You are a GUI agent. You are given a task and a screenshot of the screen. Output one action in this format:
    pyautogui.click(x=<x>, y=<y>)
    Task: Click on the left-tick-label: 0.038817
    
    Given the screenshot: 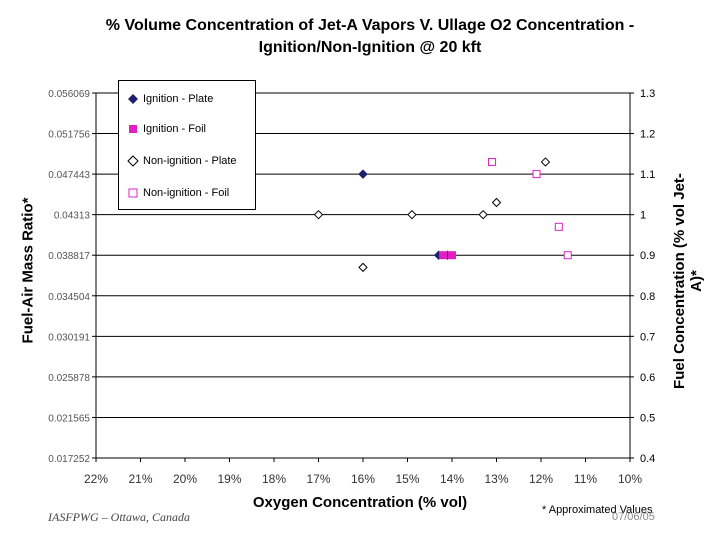 What is the action you would take?
    pyautogui.click(x=69, y=256)
    